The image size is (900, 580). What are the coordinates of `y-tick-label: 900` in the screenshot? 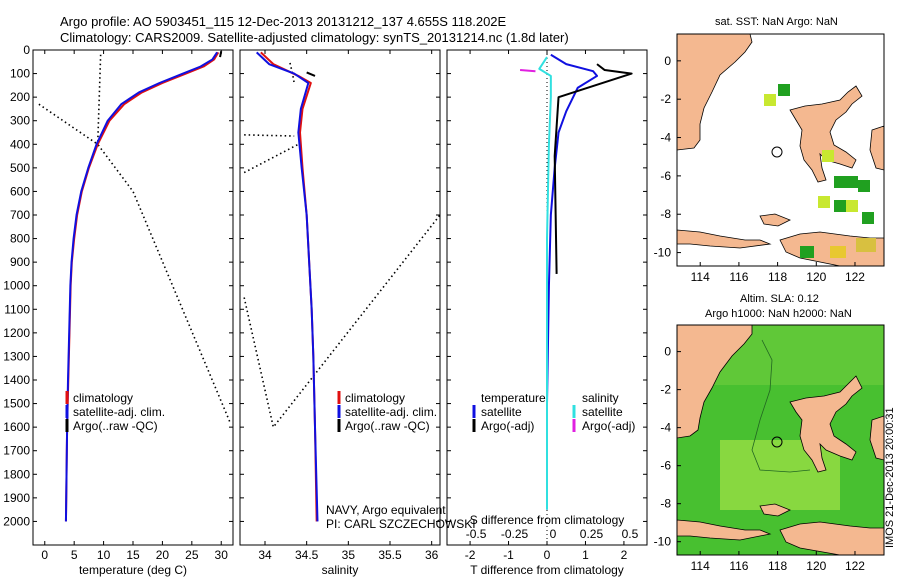 It's located at (20, 262).